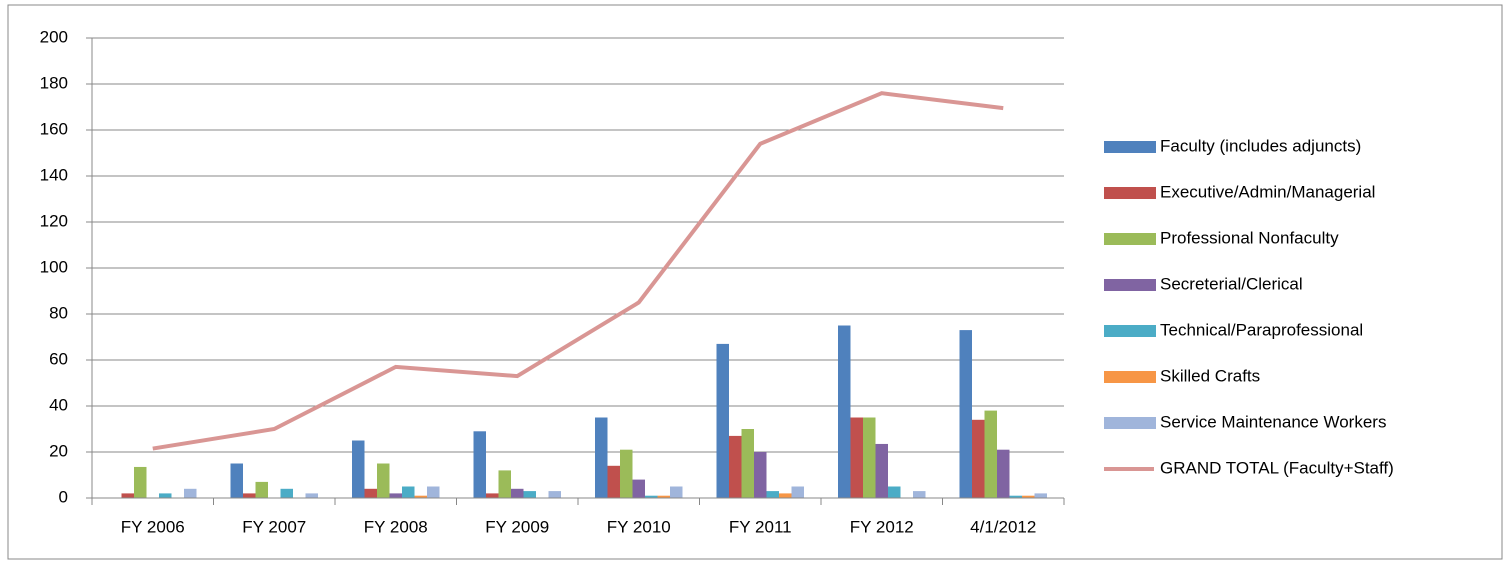 The image size is (1504, 561). Describe the element at coordinates (1261, 329) in the screenshot. I see `legend-label: Technical/Paraprofessional` at that location.